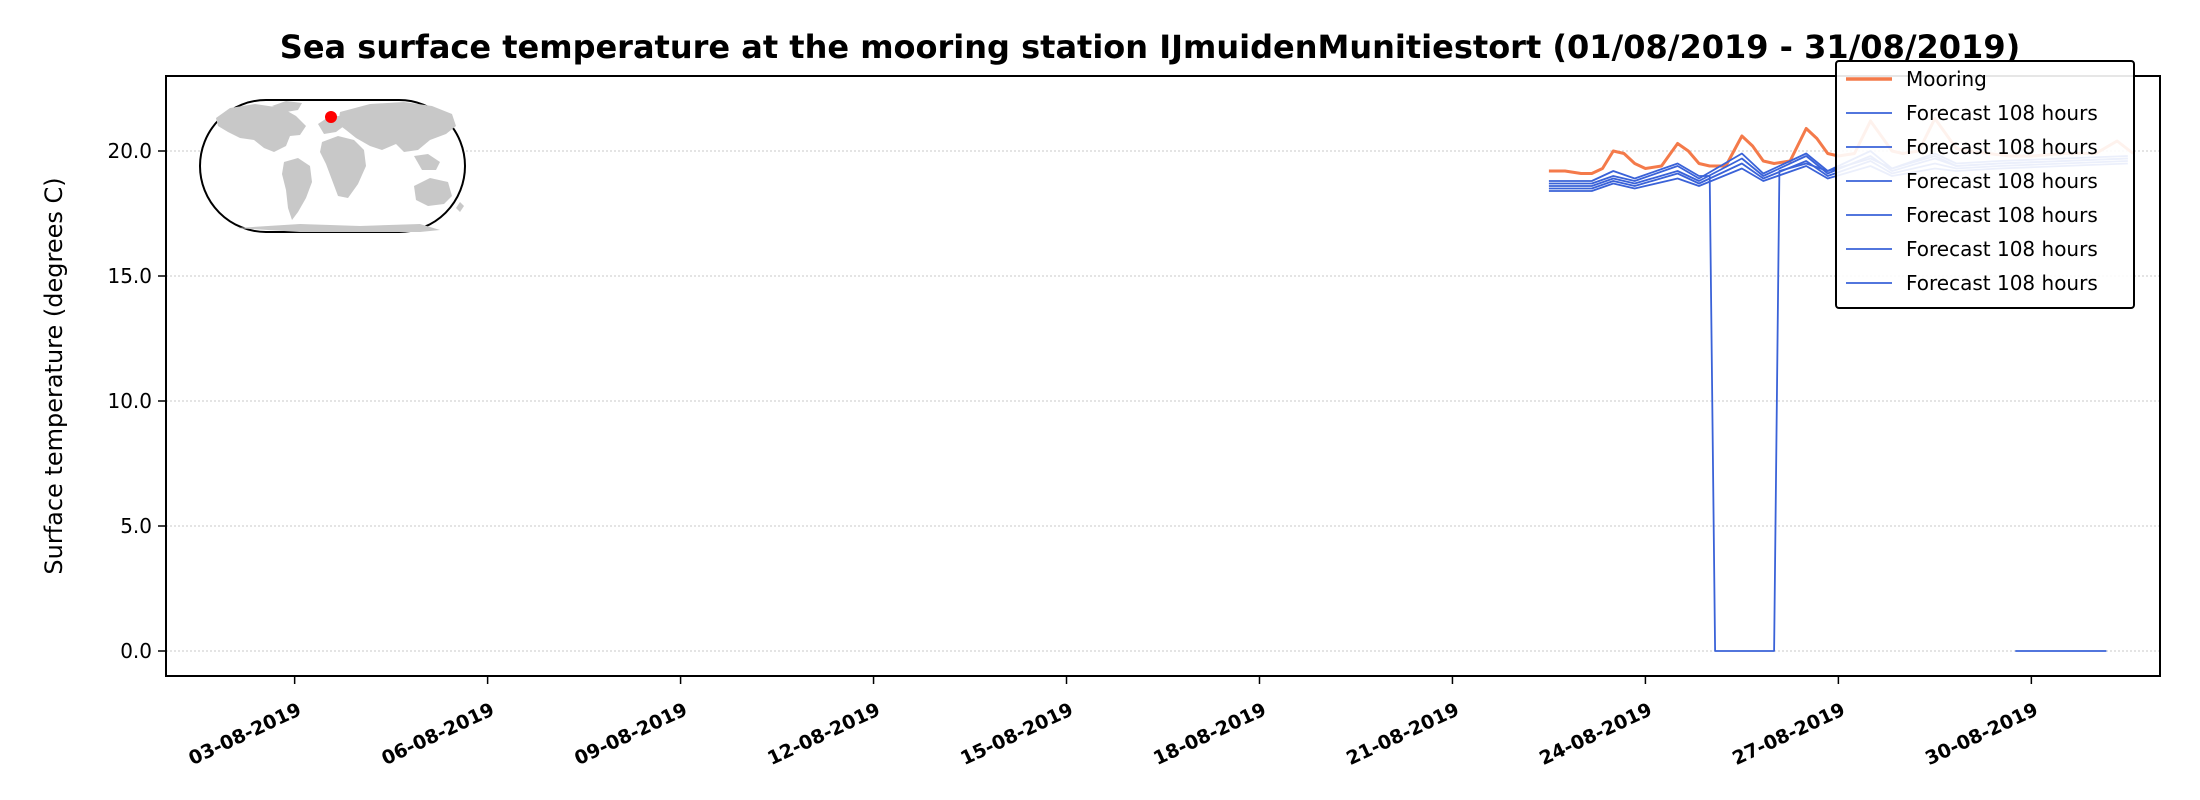 The height and width of the screenshot is (800, 2200). What do you see at coordinates (136, 651) in the screenshot?
I see `y-tick-label: 0.0` at bounding box center [136, 651].